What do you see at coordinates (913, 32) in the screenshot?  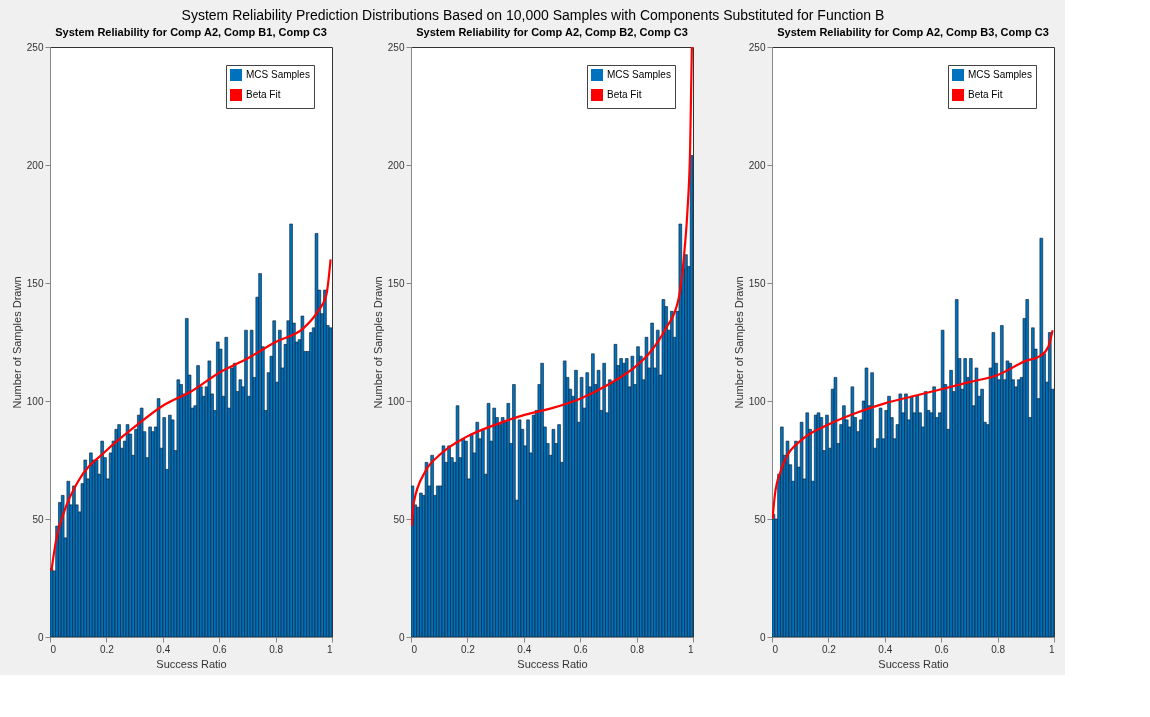 I see `chart-title: System Reliability for Comp A2, Comp B3, Comp C3` at bounding box center [913, 32].